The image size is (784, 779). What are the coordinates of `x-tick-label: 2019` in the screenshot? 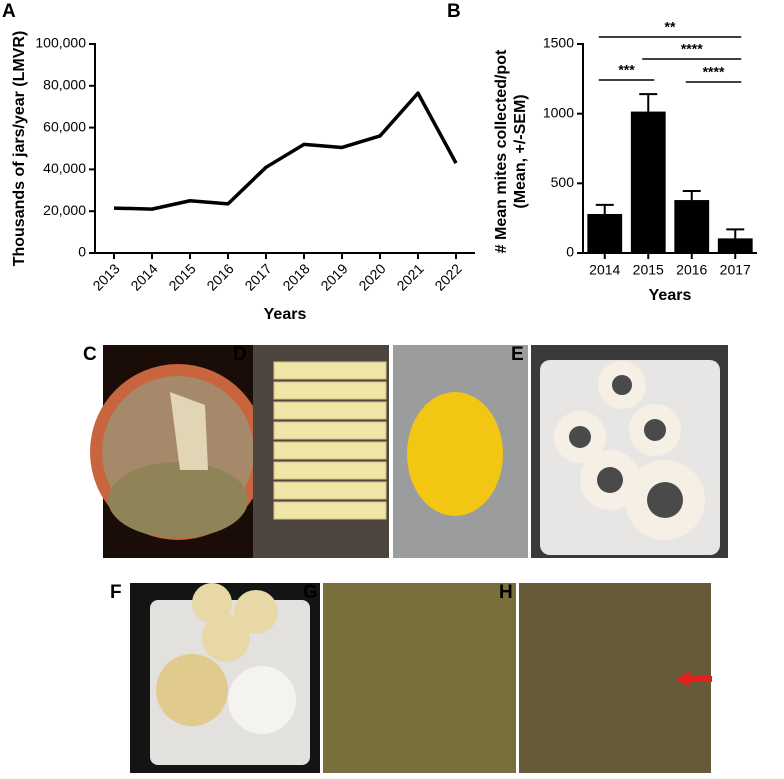 It's located at (333, 276).